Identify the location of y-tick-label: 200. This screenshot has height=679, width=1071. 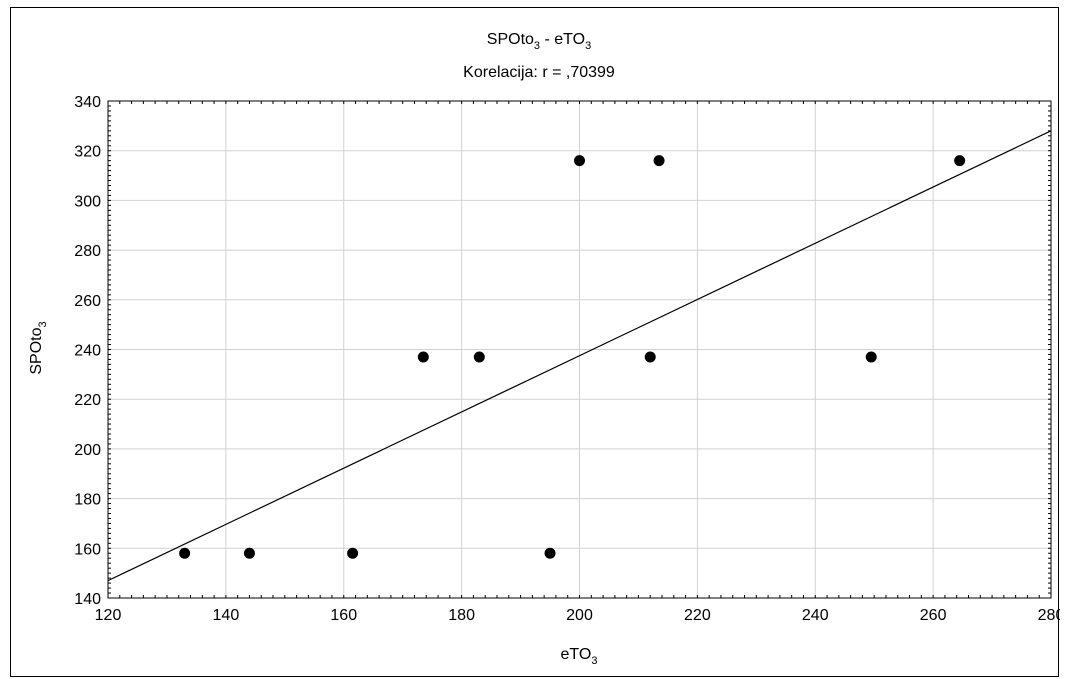
(87, 450).